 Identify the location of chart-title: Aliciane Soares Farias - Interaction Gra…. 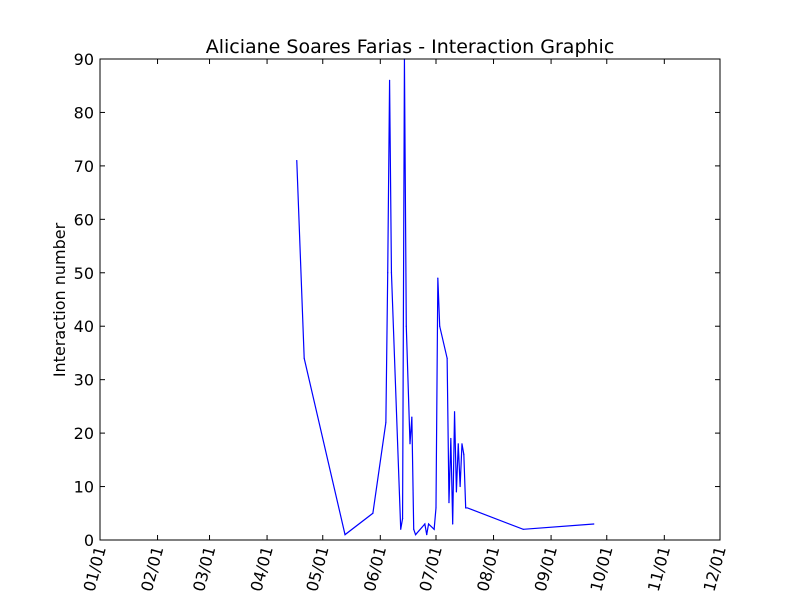
(410, 47).